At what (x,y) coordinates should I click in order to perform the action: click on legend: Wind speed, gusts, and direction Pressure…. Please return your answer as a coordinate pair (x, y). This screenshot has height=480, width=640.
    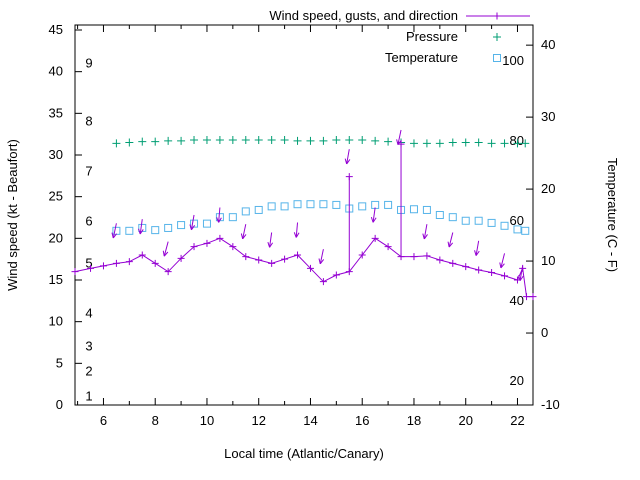
    Looking at the image, I should click on (399, 36).